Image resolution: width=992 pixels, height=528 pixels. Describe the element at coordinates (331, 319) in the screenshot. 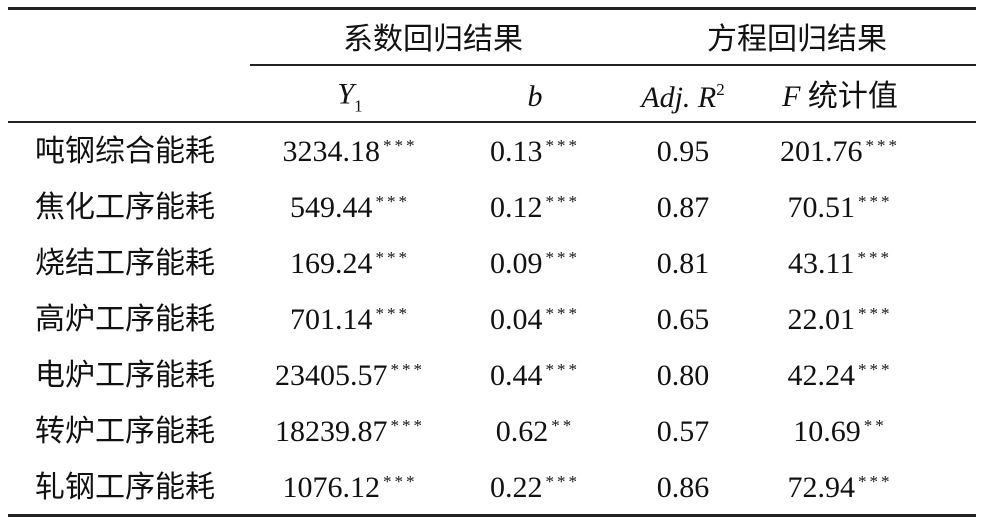

I see `cell-value: 701.14` at that location.